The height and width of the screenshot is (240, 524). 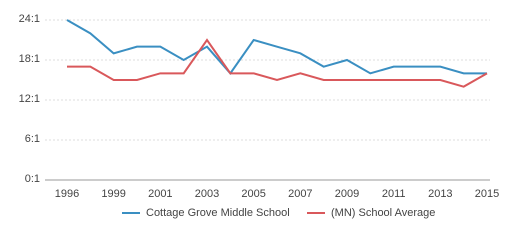 I want to click on y-tick-label: 12:1, so click(x=29, y=99).